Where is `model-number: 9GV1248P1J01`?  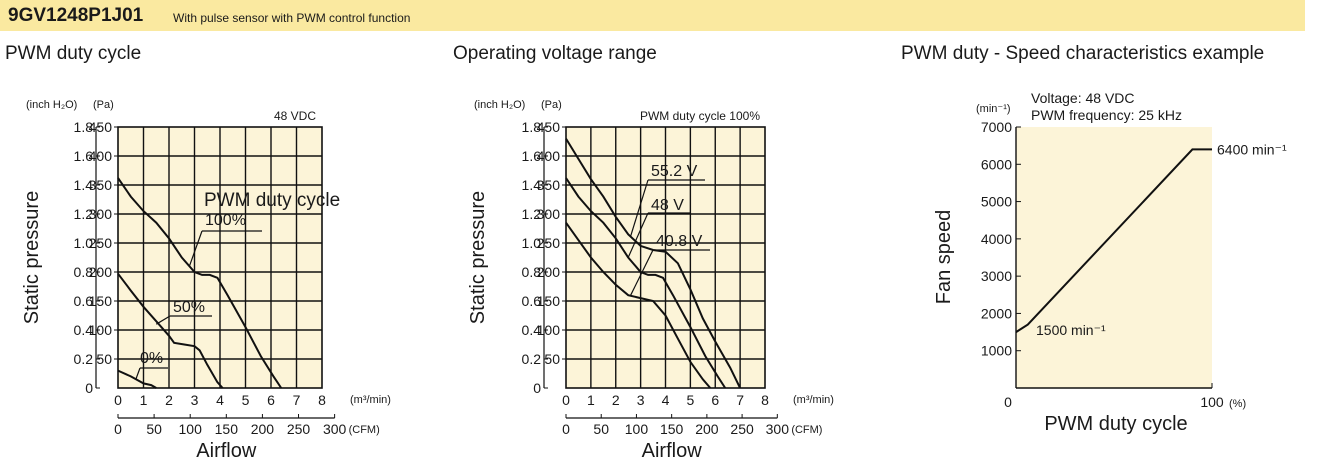
model-number: 9GV1248P1J01 is located at coordinates (76, 15).